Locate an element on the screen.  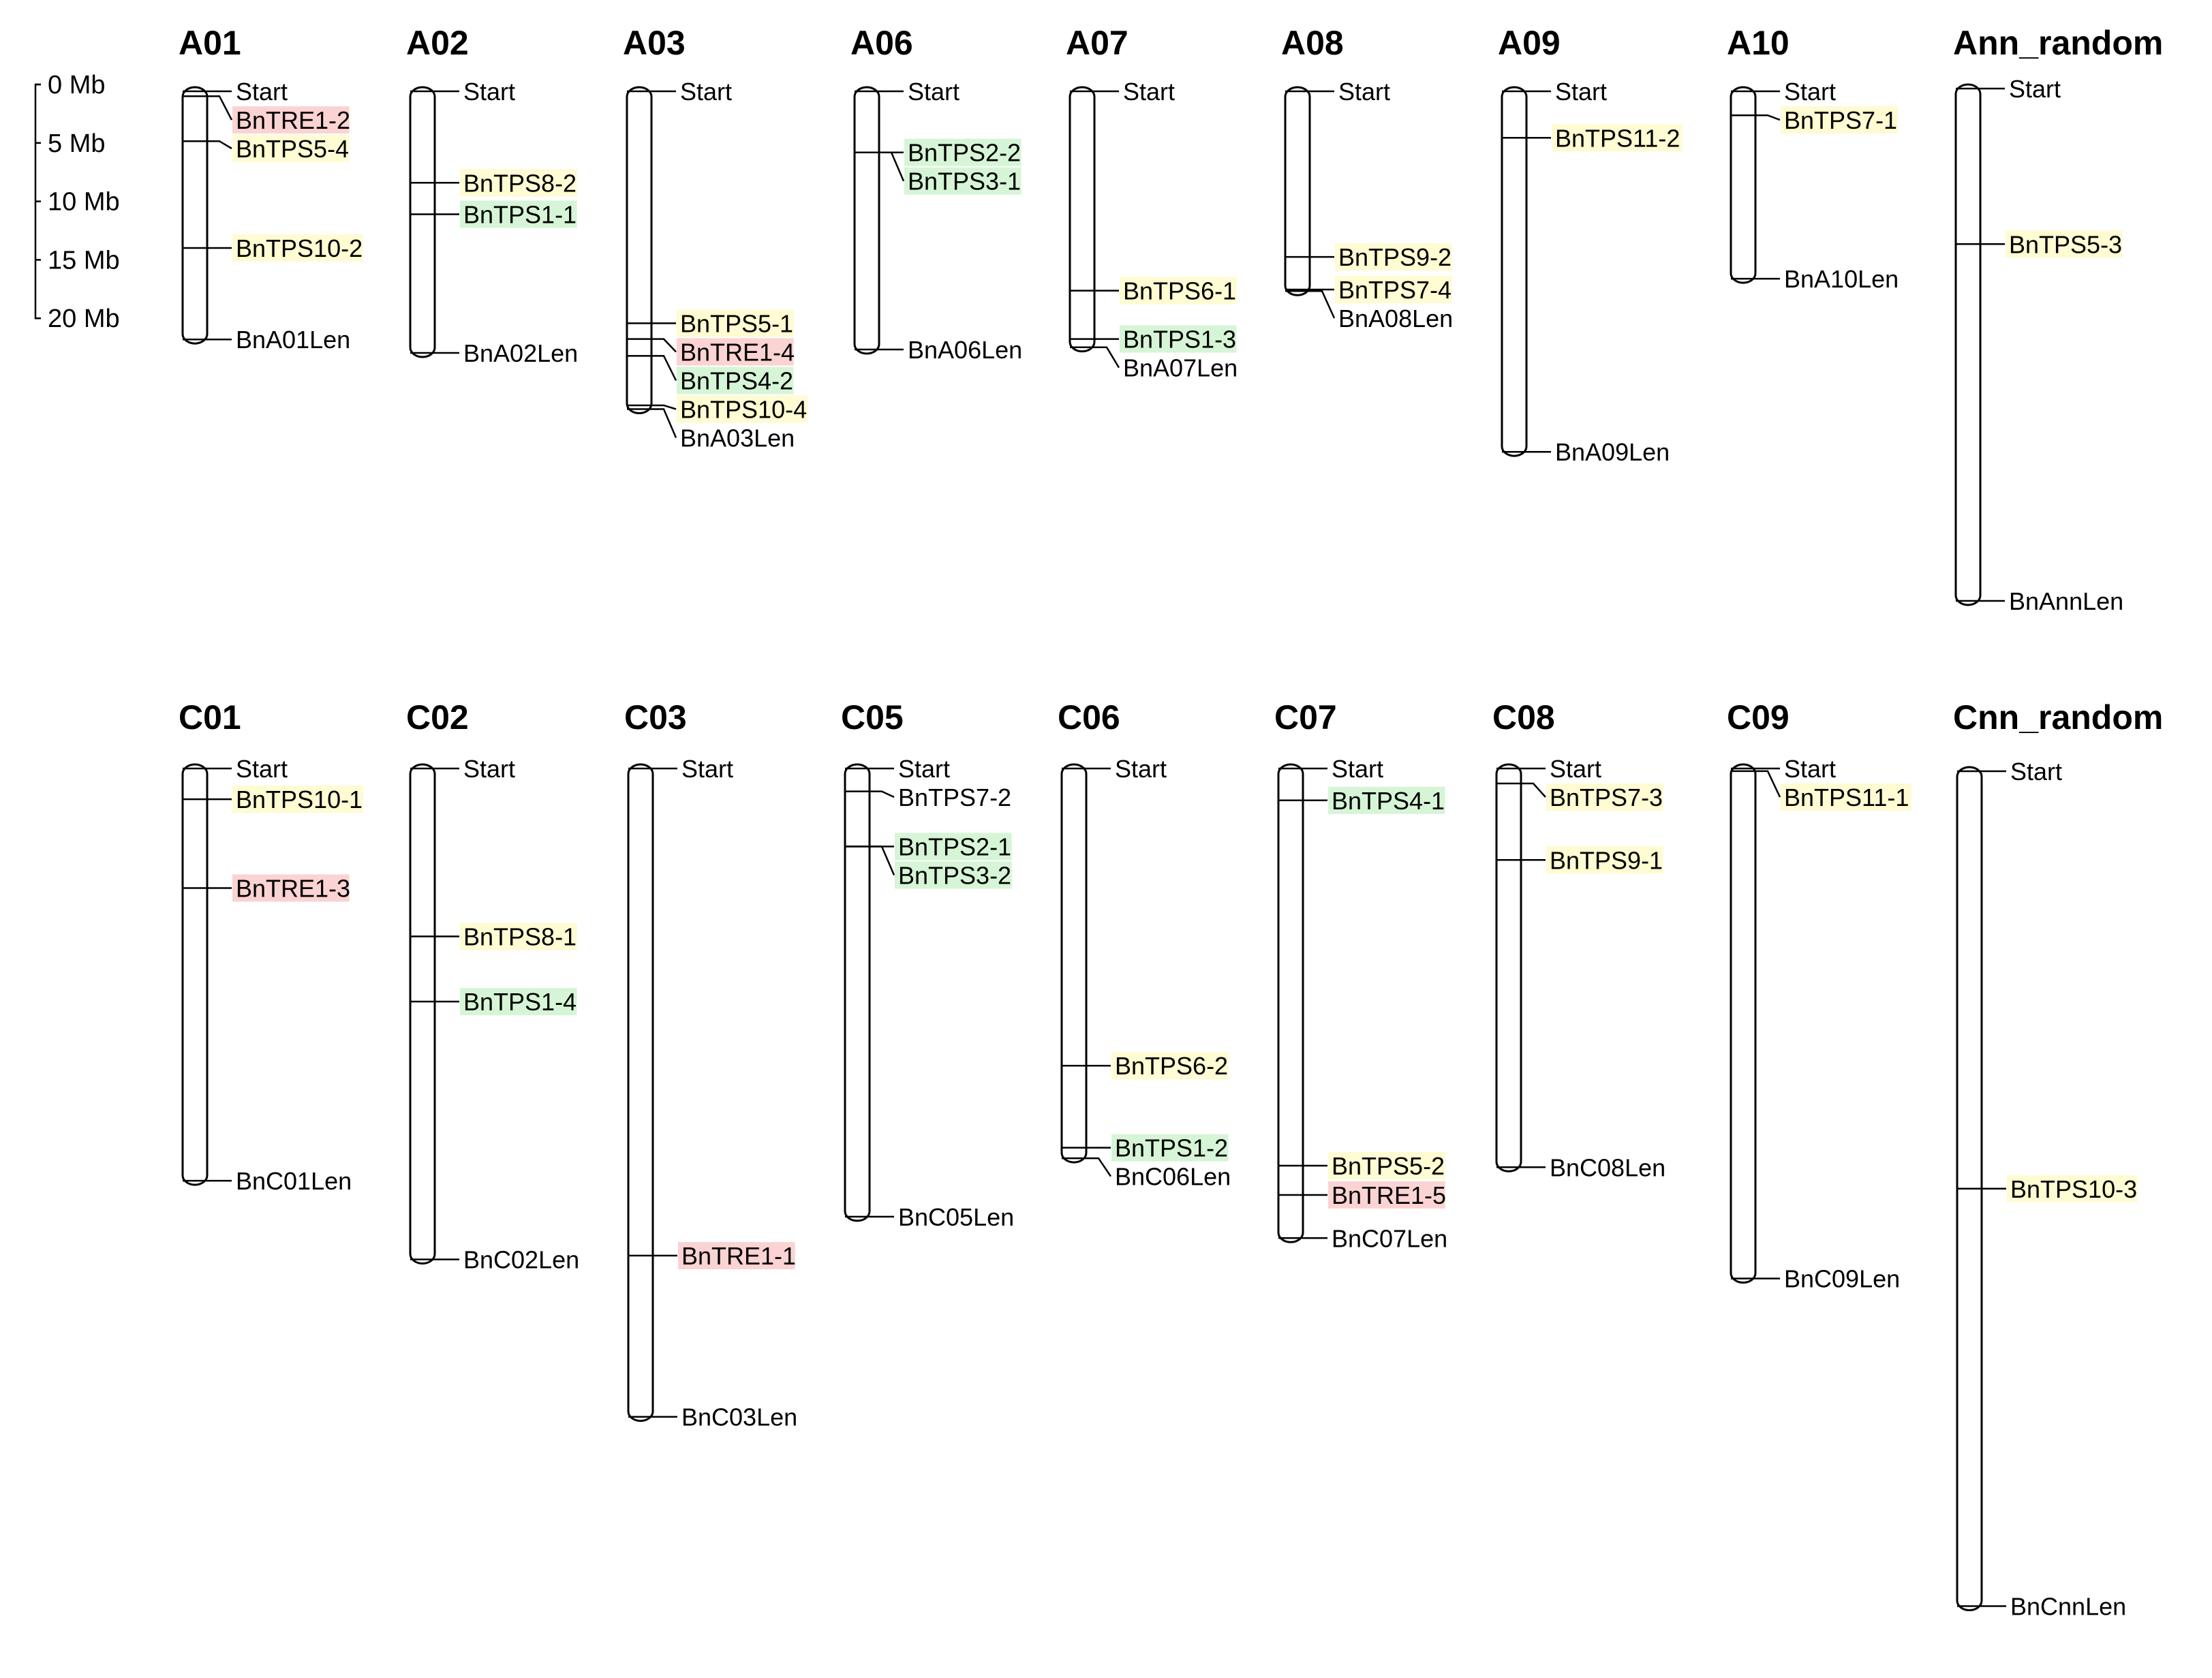
label-text: BnA08Len is located at coordinates (1395, 318).